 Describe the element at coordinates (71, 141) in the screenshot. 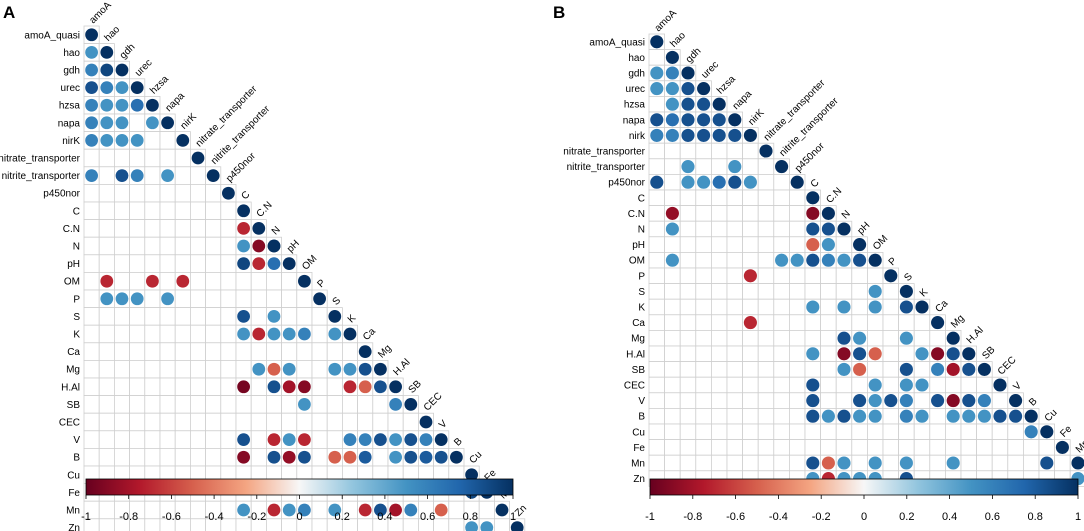

I see `row-label: nirK` at that location.